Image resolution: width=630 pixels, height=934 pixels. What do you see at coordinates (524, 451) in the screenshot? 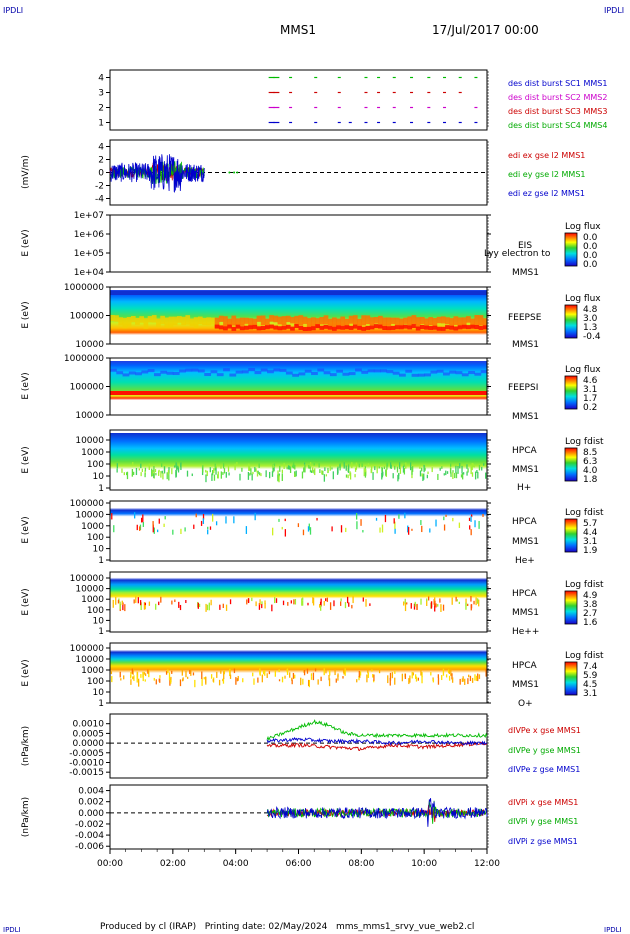
I see `hplus-instrument-label: HPCA` at bounding box center [524, 451].